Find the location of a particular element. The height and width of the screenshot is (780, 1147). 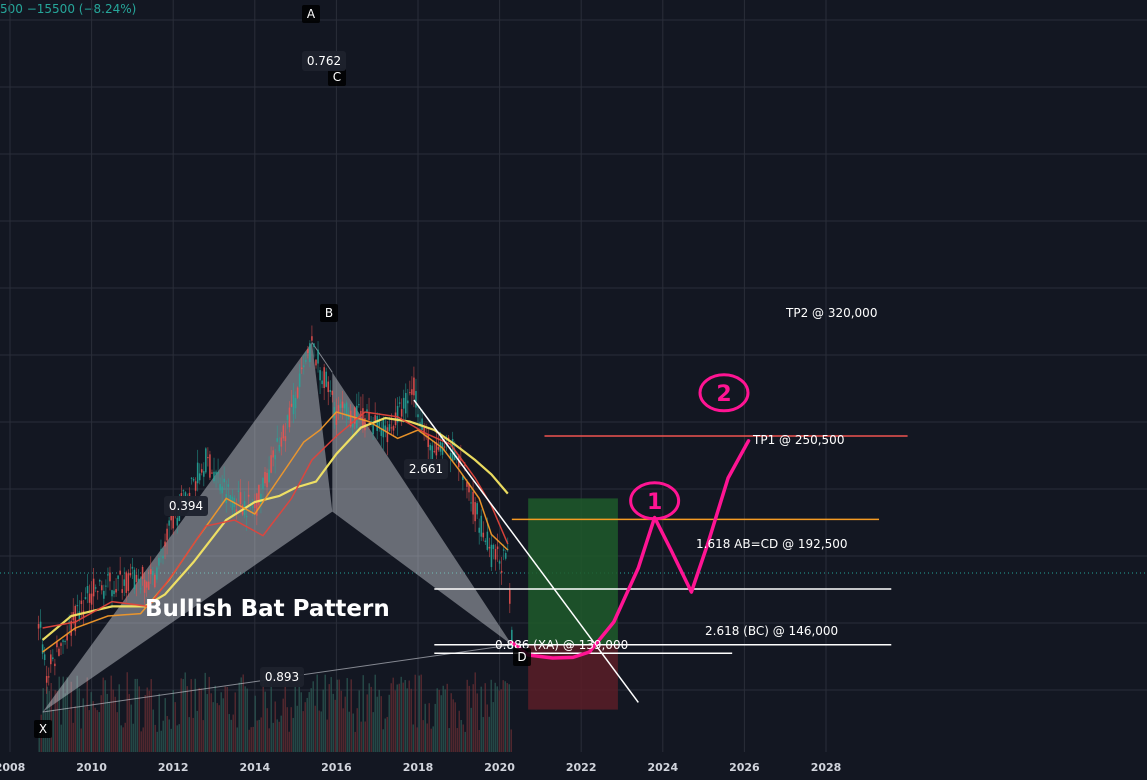

moving-average-line is located at coordinates (275, 520).